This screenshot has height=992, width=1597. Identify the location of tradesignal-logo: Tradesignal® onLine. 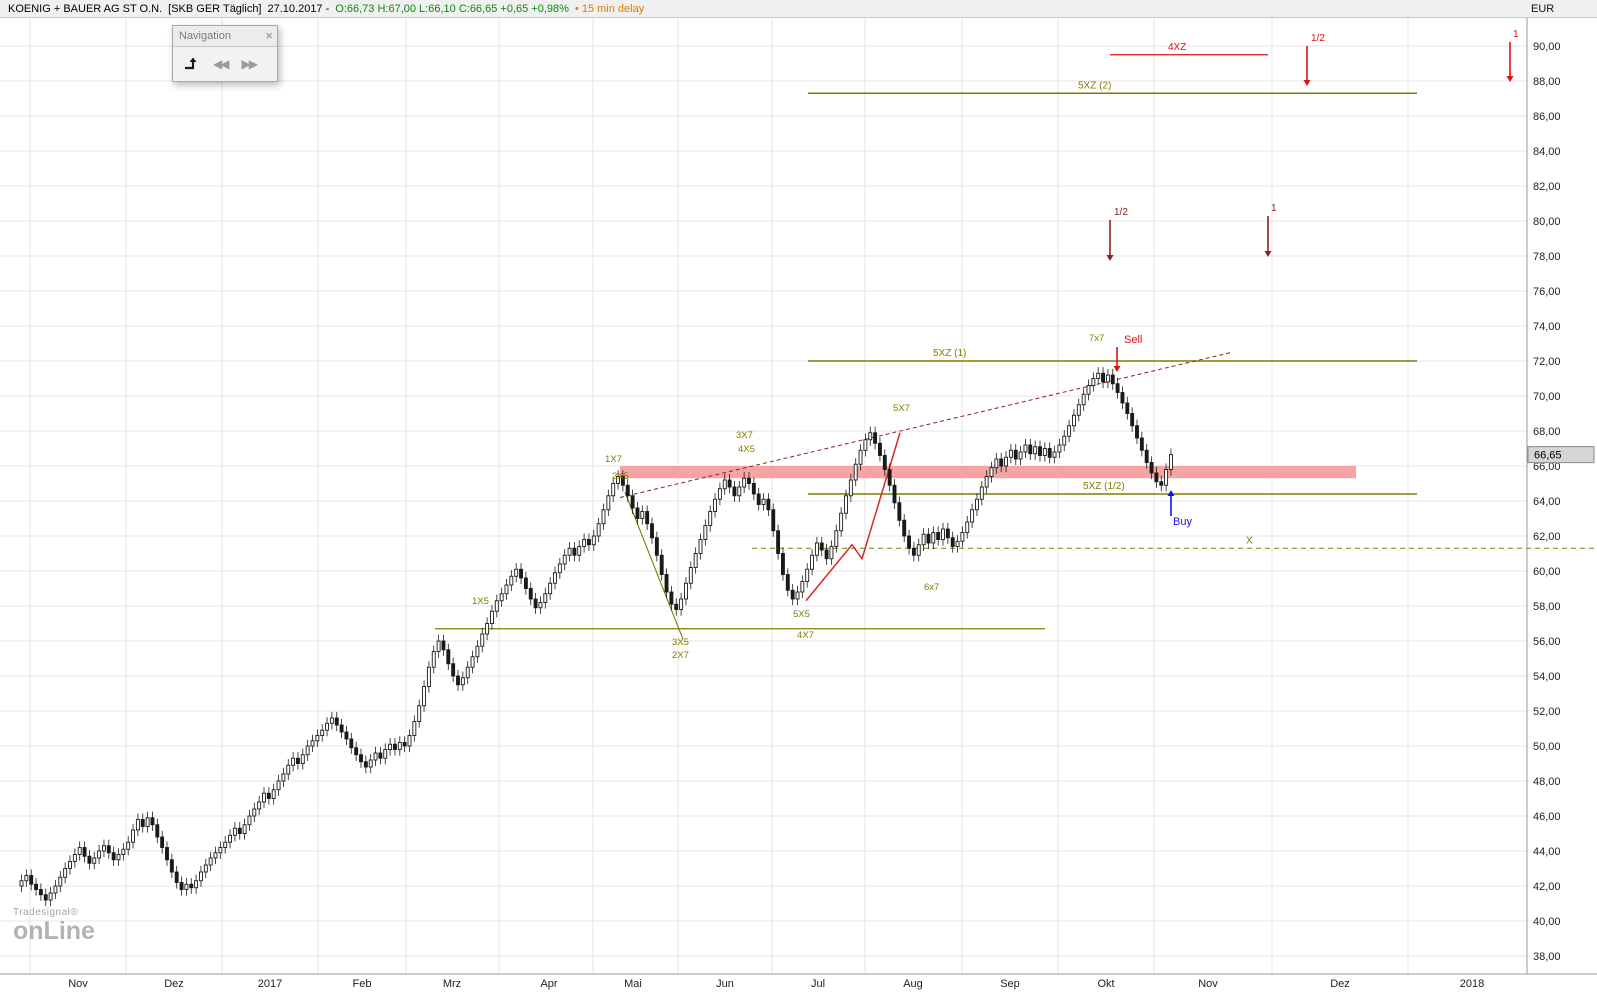
(54, 926).